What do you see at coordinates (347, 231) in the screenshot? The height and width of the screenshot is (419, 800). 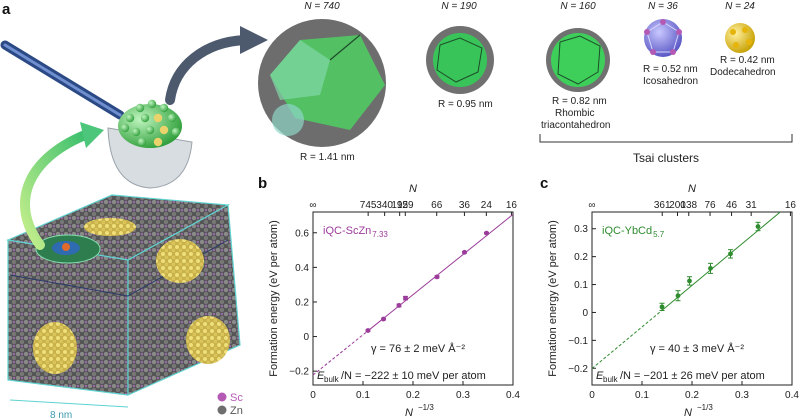 I see `series-label: iQC-ScZn` at bounding box center [347, 231].